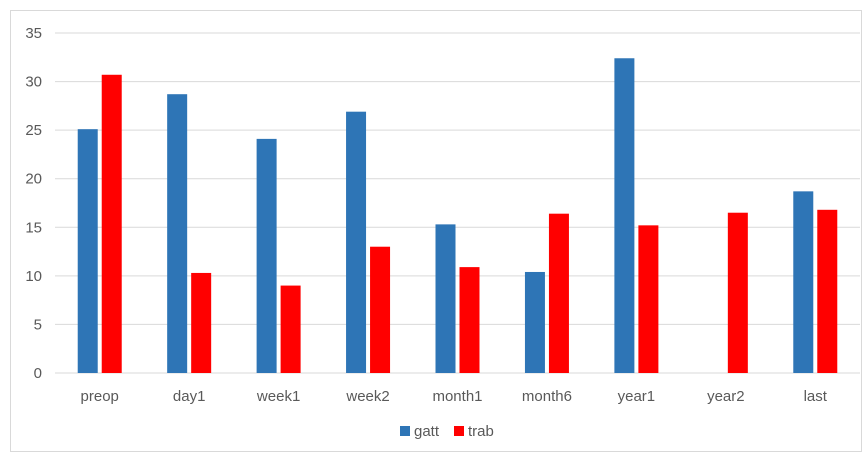 The height and width of the screenshot is (455, 866). Describe the element at coordinates (177, 233) in the screenshot. I see `bar-gatt-day1` at that location.